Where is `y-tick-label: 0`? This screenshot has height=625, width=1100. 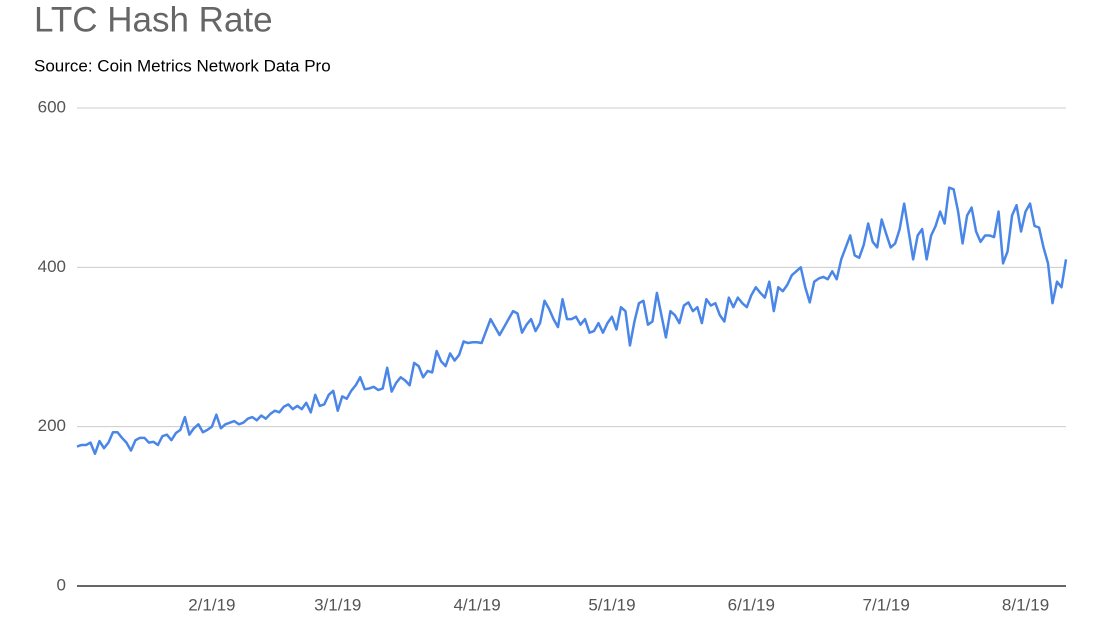
y-tick-label: 0 is located at coordinates (61, 584).